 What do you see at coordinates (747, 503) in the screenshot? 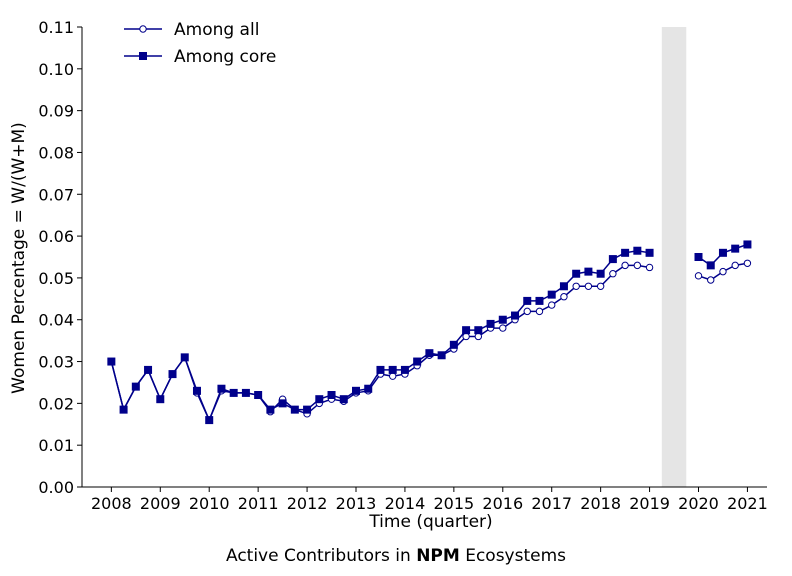
I see `x-tick-label: 2021` at bounding box center [747, 503].